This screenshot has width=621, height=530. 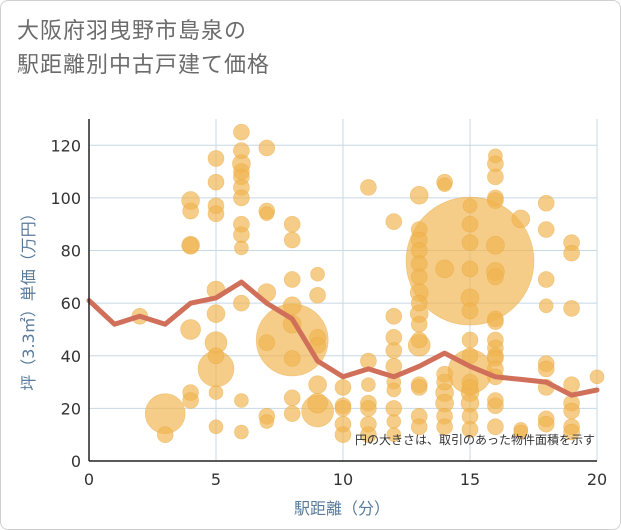 I want to click on y-tick-label: 40, so click(x=71, y=356).